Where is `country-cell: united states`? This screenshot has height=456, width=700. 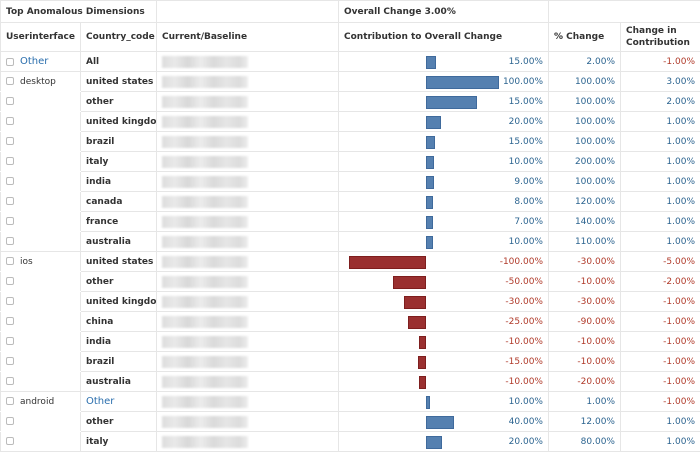
country-cell: united states is located at coordinates (118, 81).